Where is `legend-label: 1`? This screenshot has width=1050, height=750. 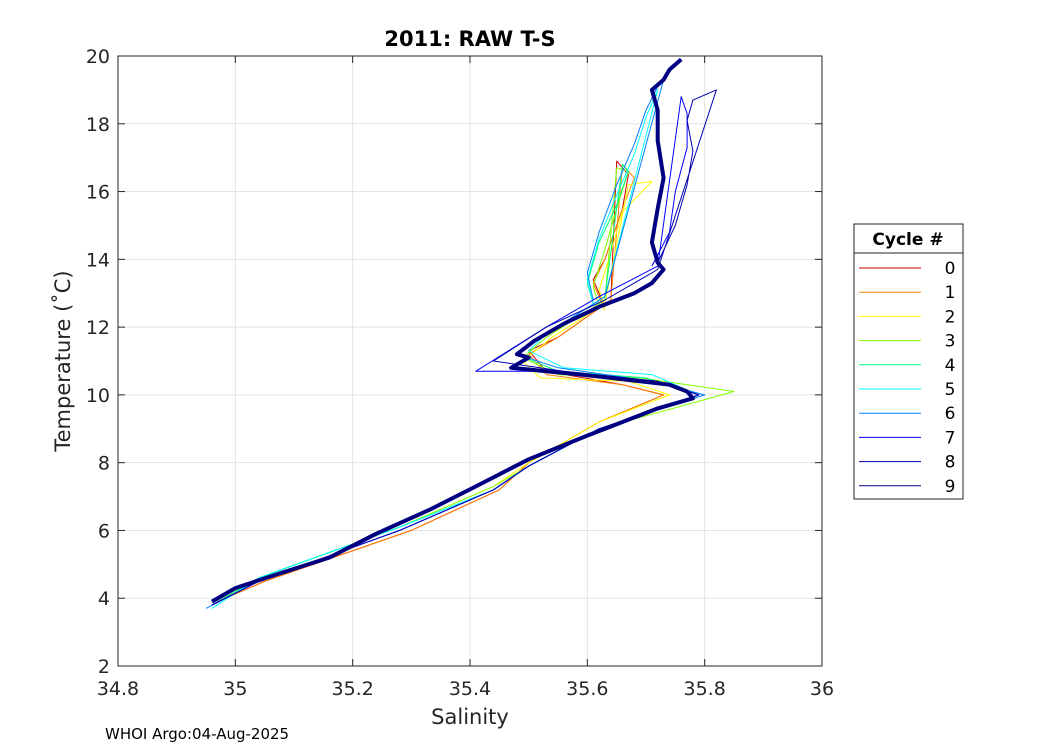
legend-label: 1 is located at coordinates (950, 293).